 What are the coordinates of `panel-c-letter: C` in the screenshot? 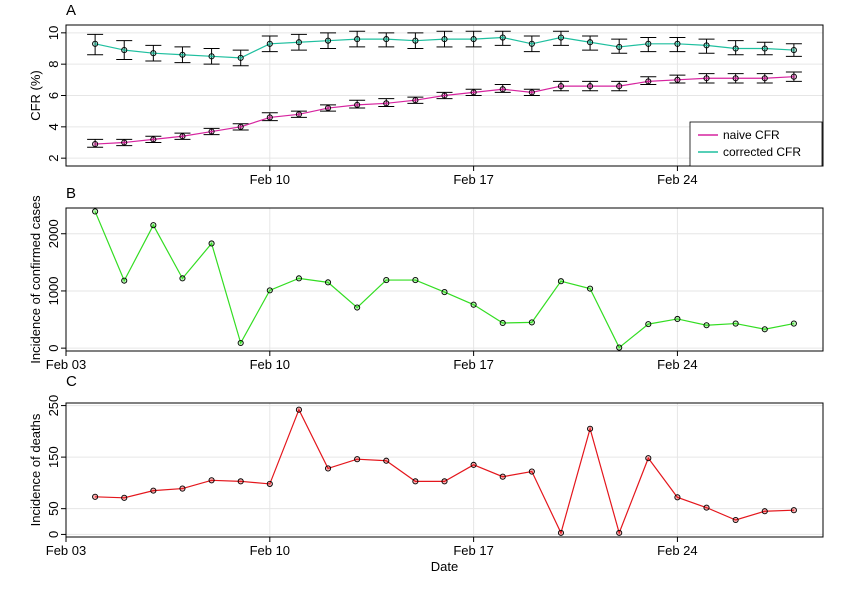 It's located at (71, 381).